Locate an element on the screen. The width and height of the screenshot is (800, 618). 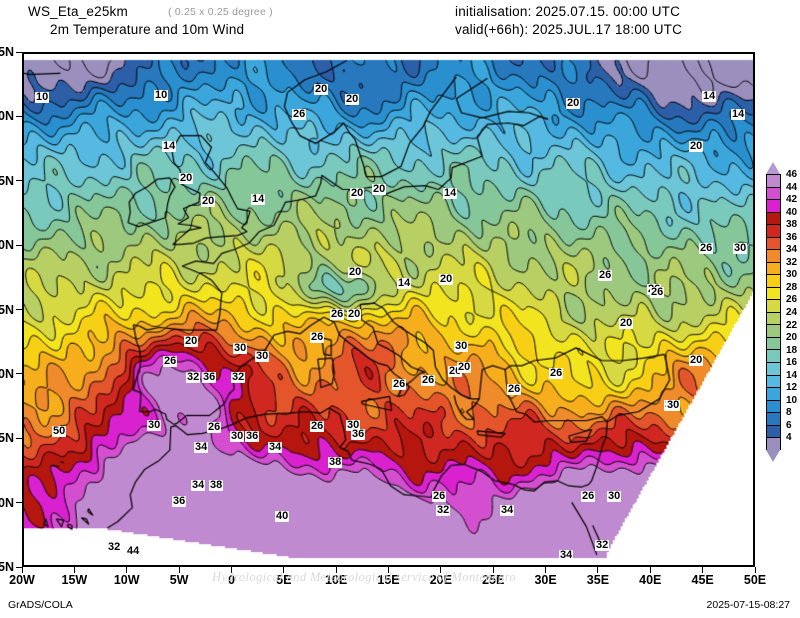
colorbar-tick-label: 24 is located at coordinates (792, 312).